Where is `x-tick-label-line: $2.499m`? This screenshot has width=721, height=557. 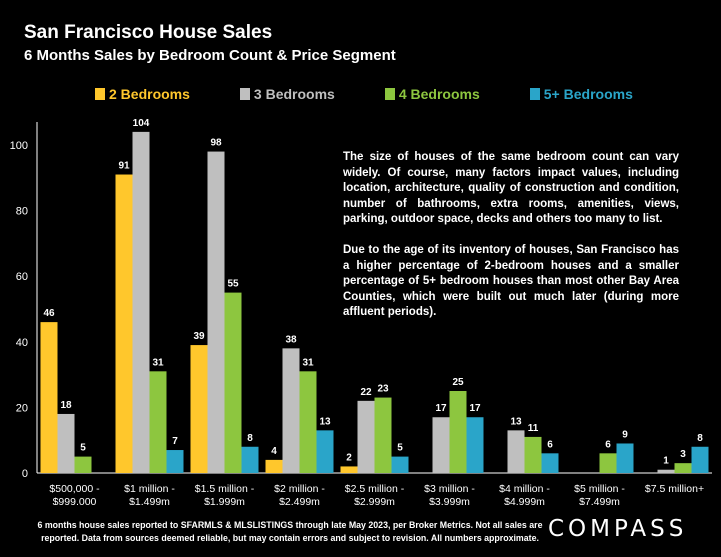 x-tick-label-line: $2.499m is located at coordinates (299, 500).